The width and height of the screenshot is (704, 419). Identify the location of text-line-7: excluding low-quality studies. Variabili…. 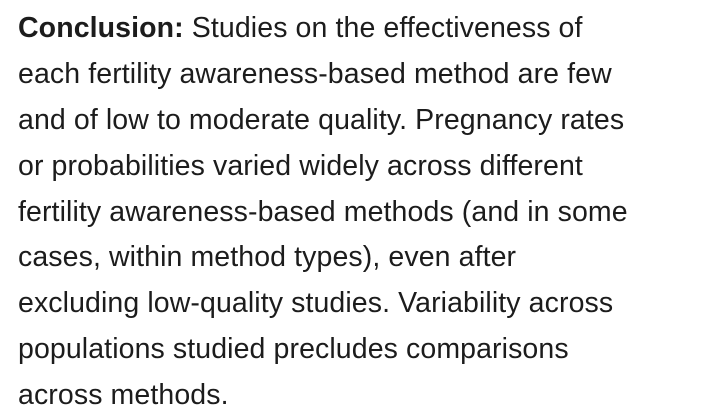
(316, 303).